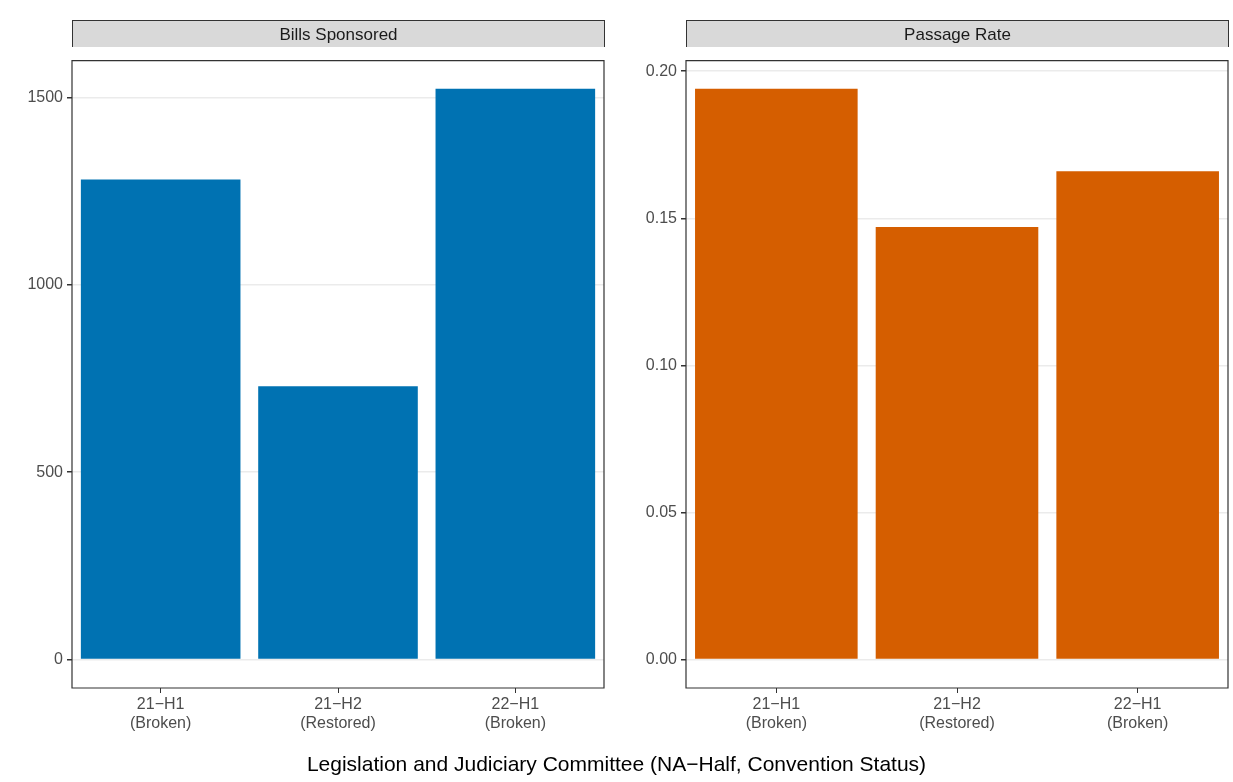 This screenshot has height=782, width=1233. I want to click on y-tick-label: 0.10, so click(661, 364).